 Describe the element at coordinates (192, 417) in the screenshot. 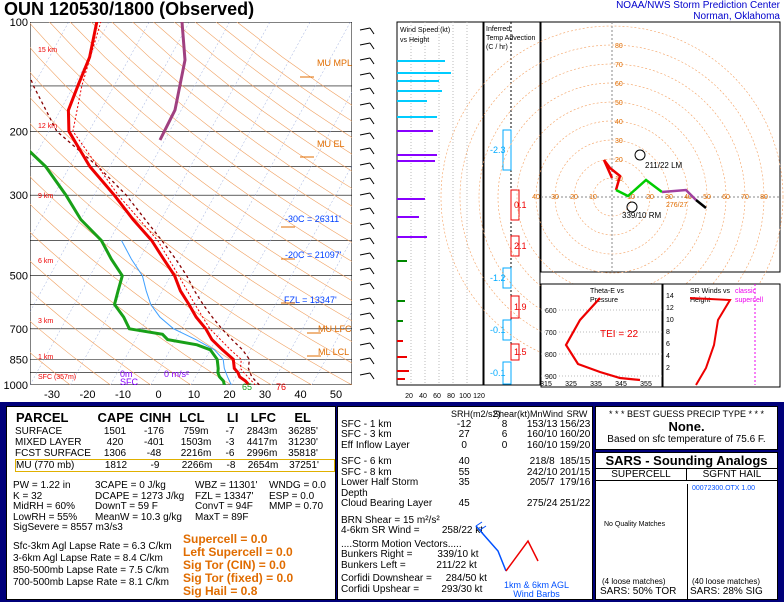

I see `parcel-header: LCL` at that location.